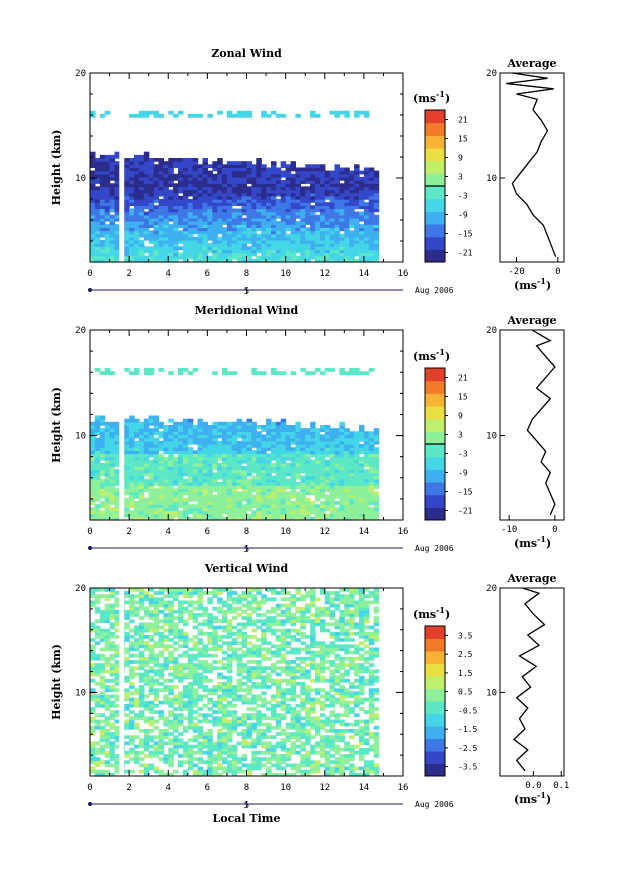 Image resolution: width=622 pixels, height=873 pixels. What do you see at coordinates (435, 375) in the screenshot?
I see `colorbar-band` at bounding box center [435, 375].